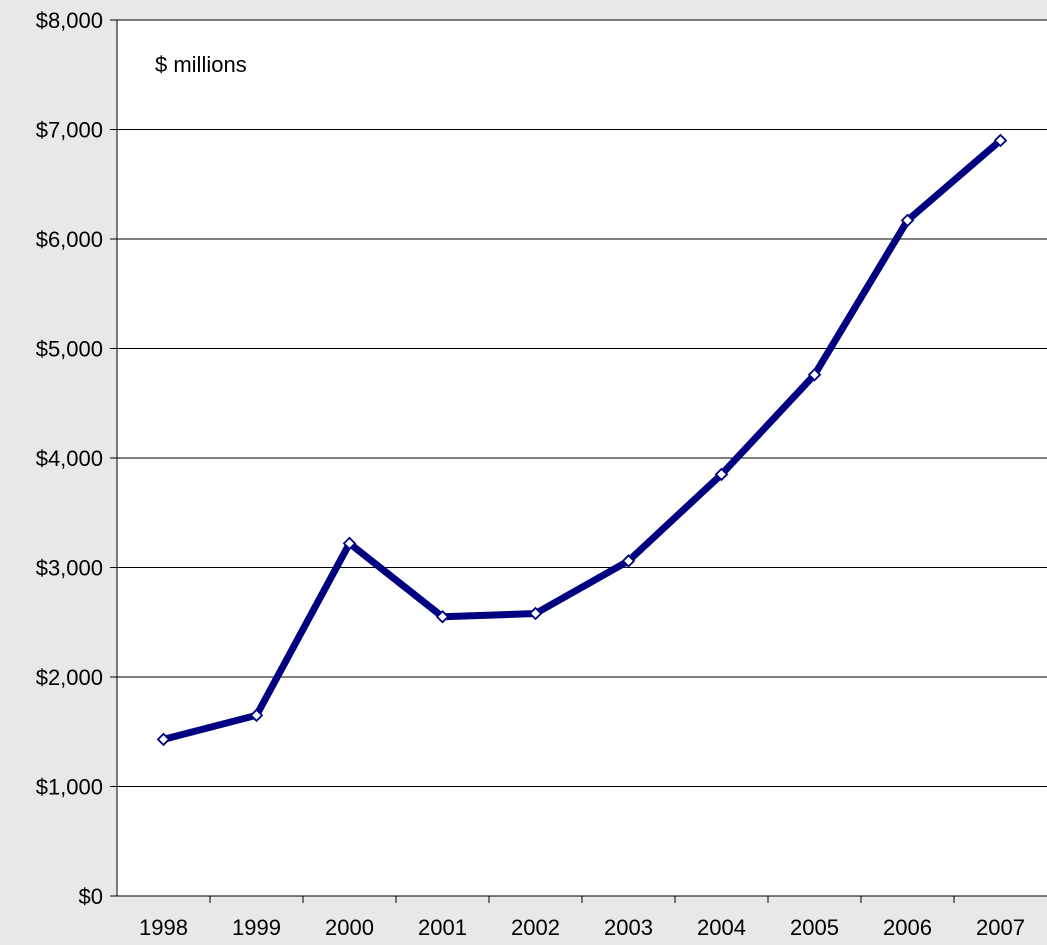 Image resolution: width=1047 pixels, height=945 pixels. What do you see at coordinates (69, 787) in the screenshot?
I see `y-tick-label: $1,000` at bounding box center [69, 787].